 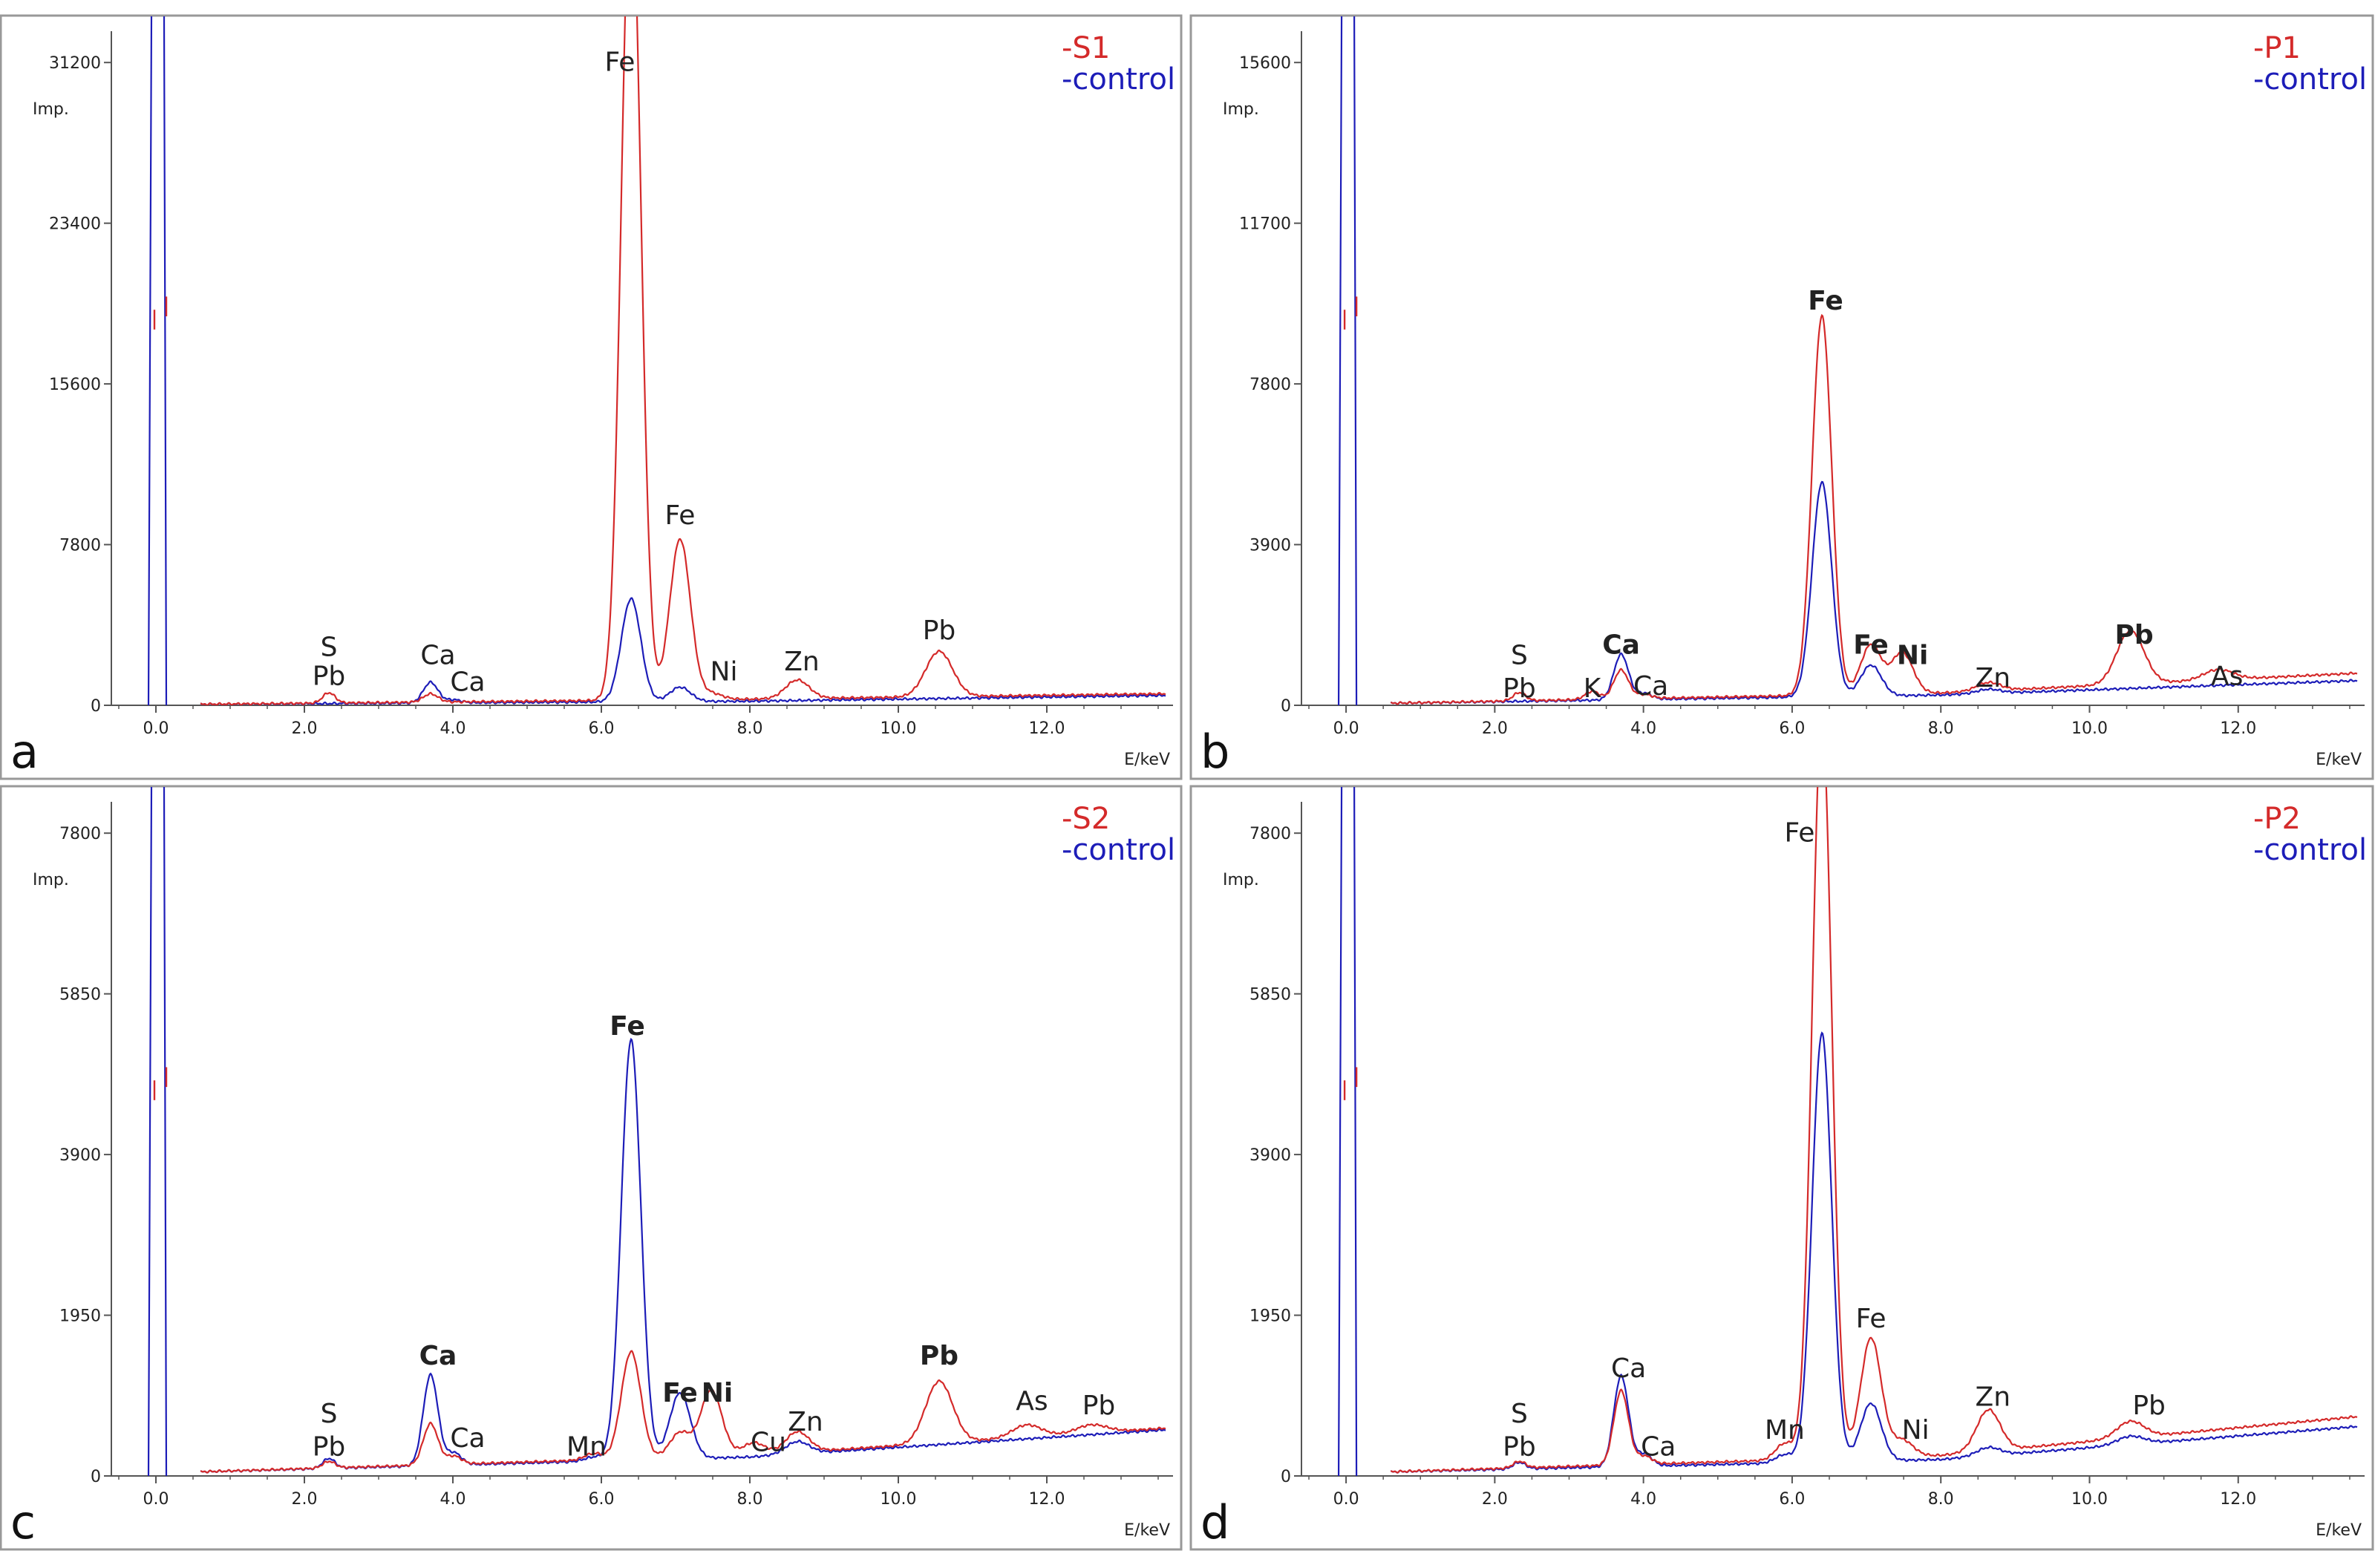 What do you see at coordinates (1874, 1252) in the screenshot?
I see `series-control-line` at bounding box center [1874, 1252].